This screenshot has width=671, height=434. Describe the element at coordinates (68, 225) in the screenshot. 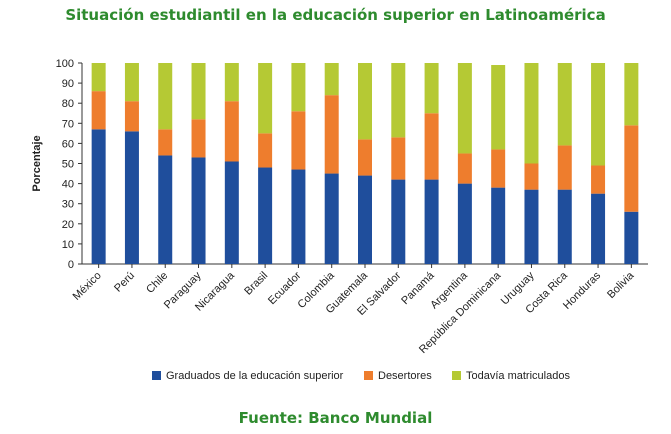

I see `y-tick-label: 20` at that location.